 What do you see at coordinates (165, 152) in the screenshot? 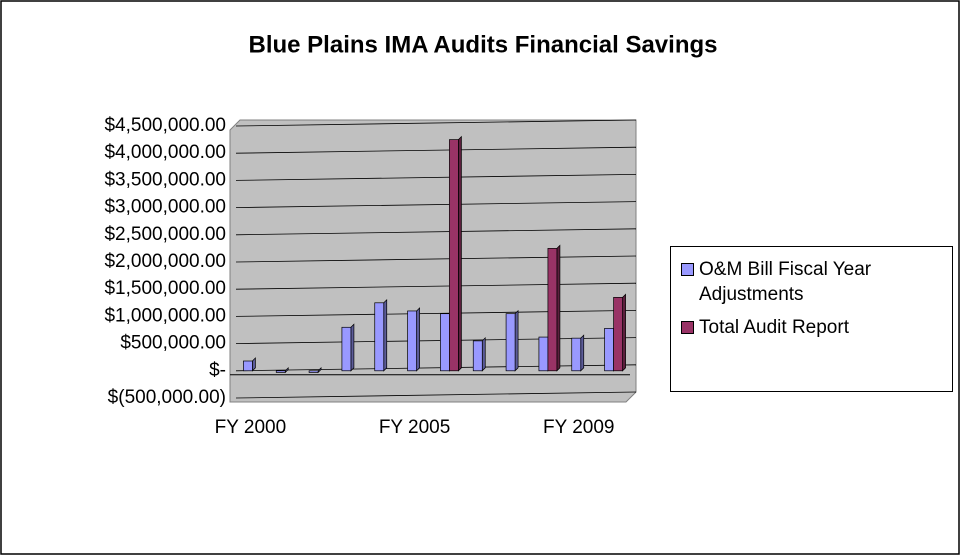
I see `y-tick-label: $4,000,000.00` at bounding box center [165, 152].